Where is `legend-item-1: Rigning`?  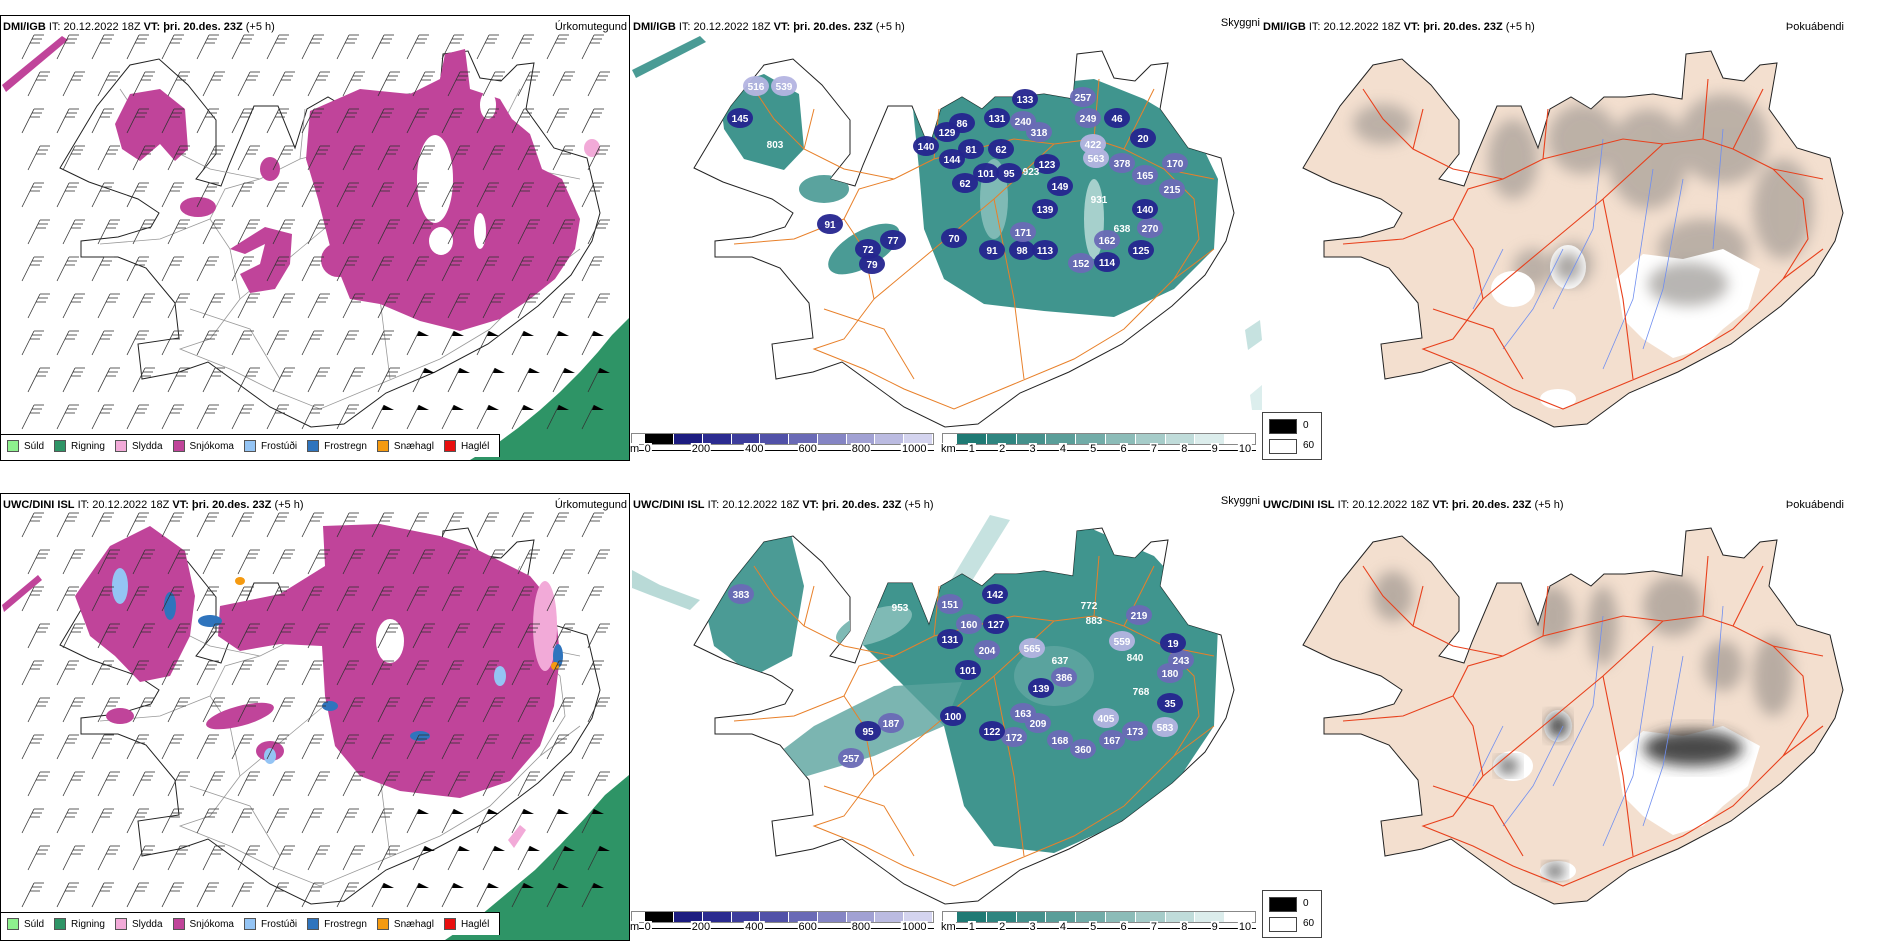
legend-item-1: Rigning is located at coordinates (79, 924).